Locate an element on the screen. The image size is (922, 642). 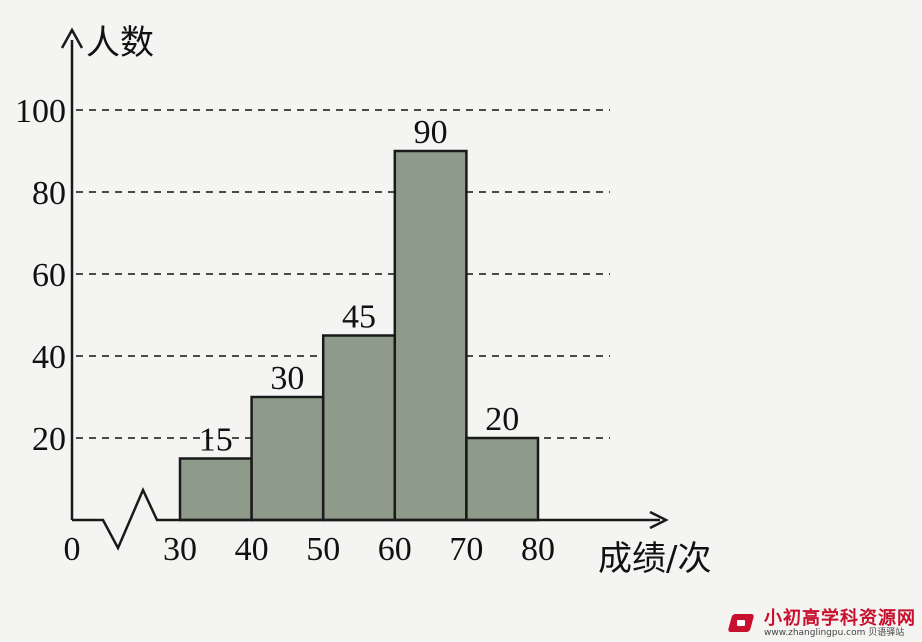
y-tick-label: 20 is located at coordinates (49, 439).